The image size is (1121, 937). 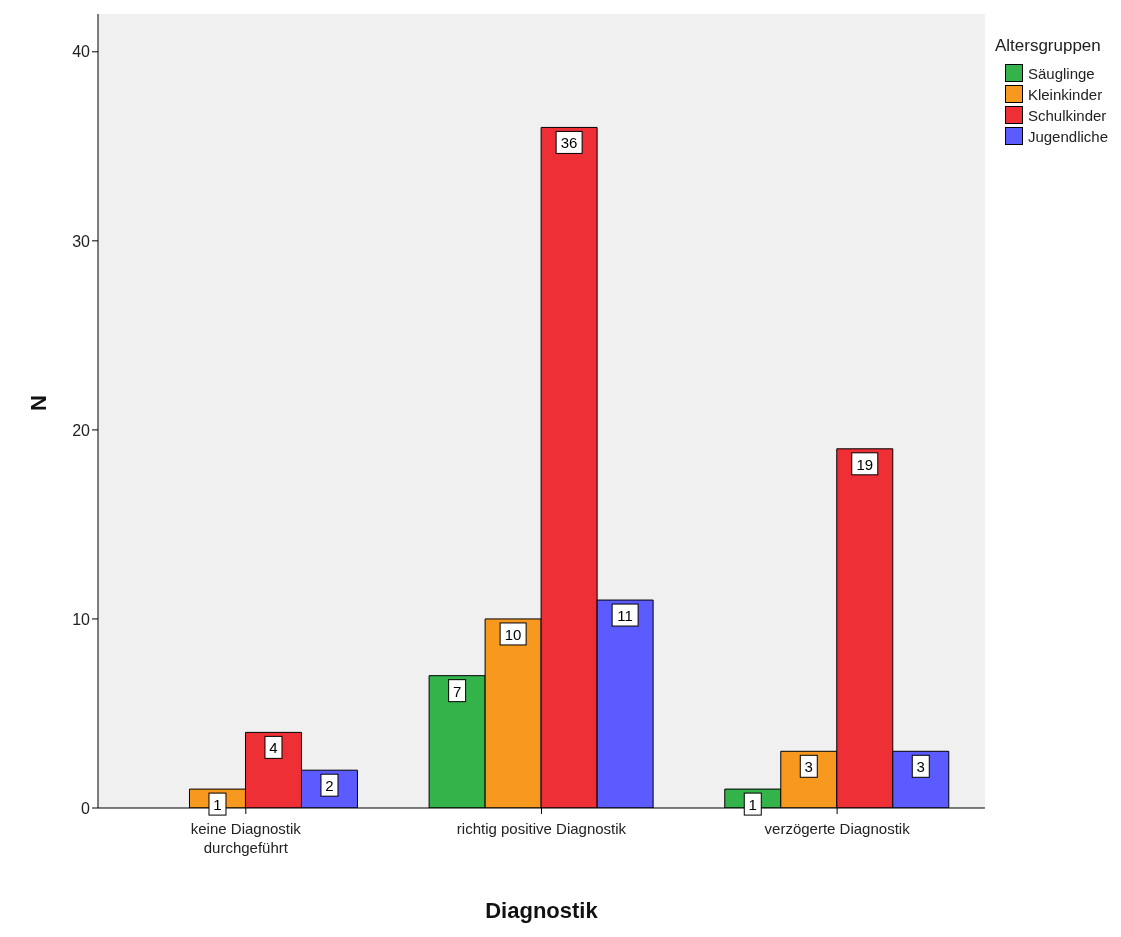 I want to click on x-tick-label: richtig positive Diagnostik, so click(x=541, y=828).